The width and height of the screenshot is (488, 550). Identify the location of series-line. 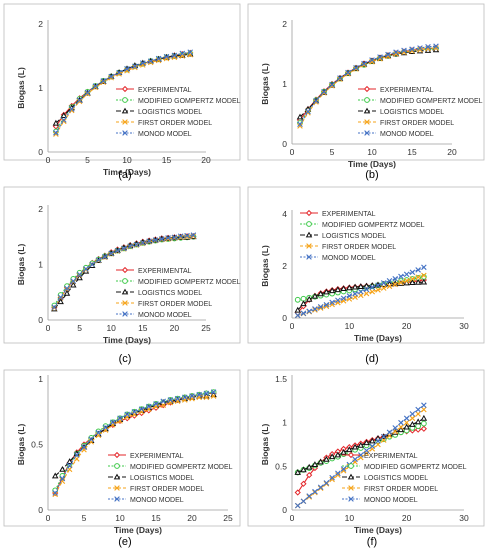
(368, 85).